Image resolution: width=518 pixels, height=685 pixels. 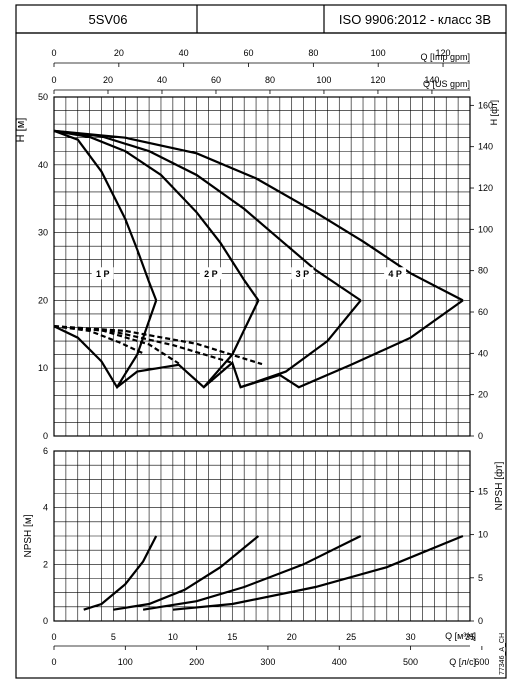 What do you see at coordinates (21, 130) in the screenshot?
I see `head-y-axis-label: H [м]` at bounding box center [21, 130].